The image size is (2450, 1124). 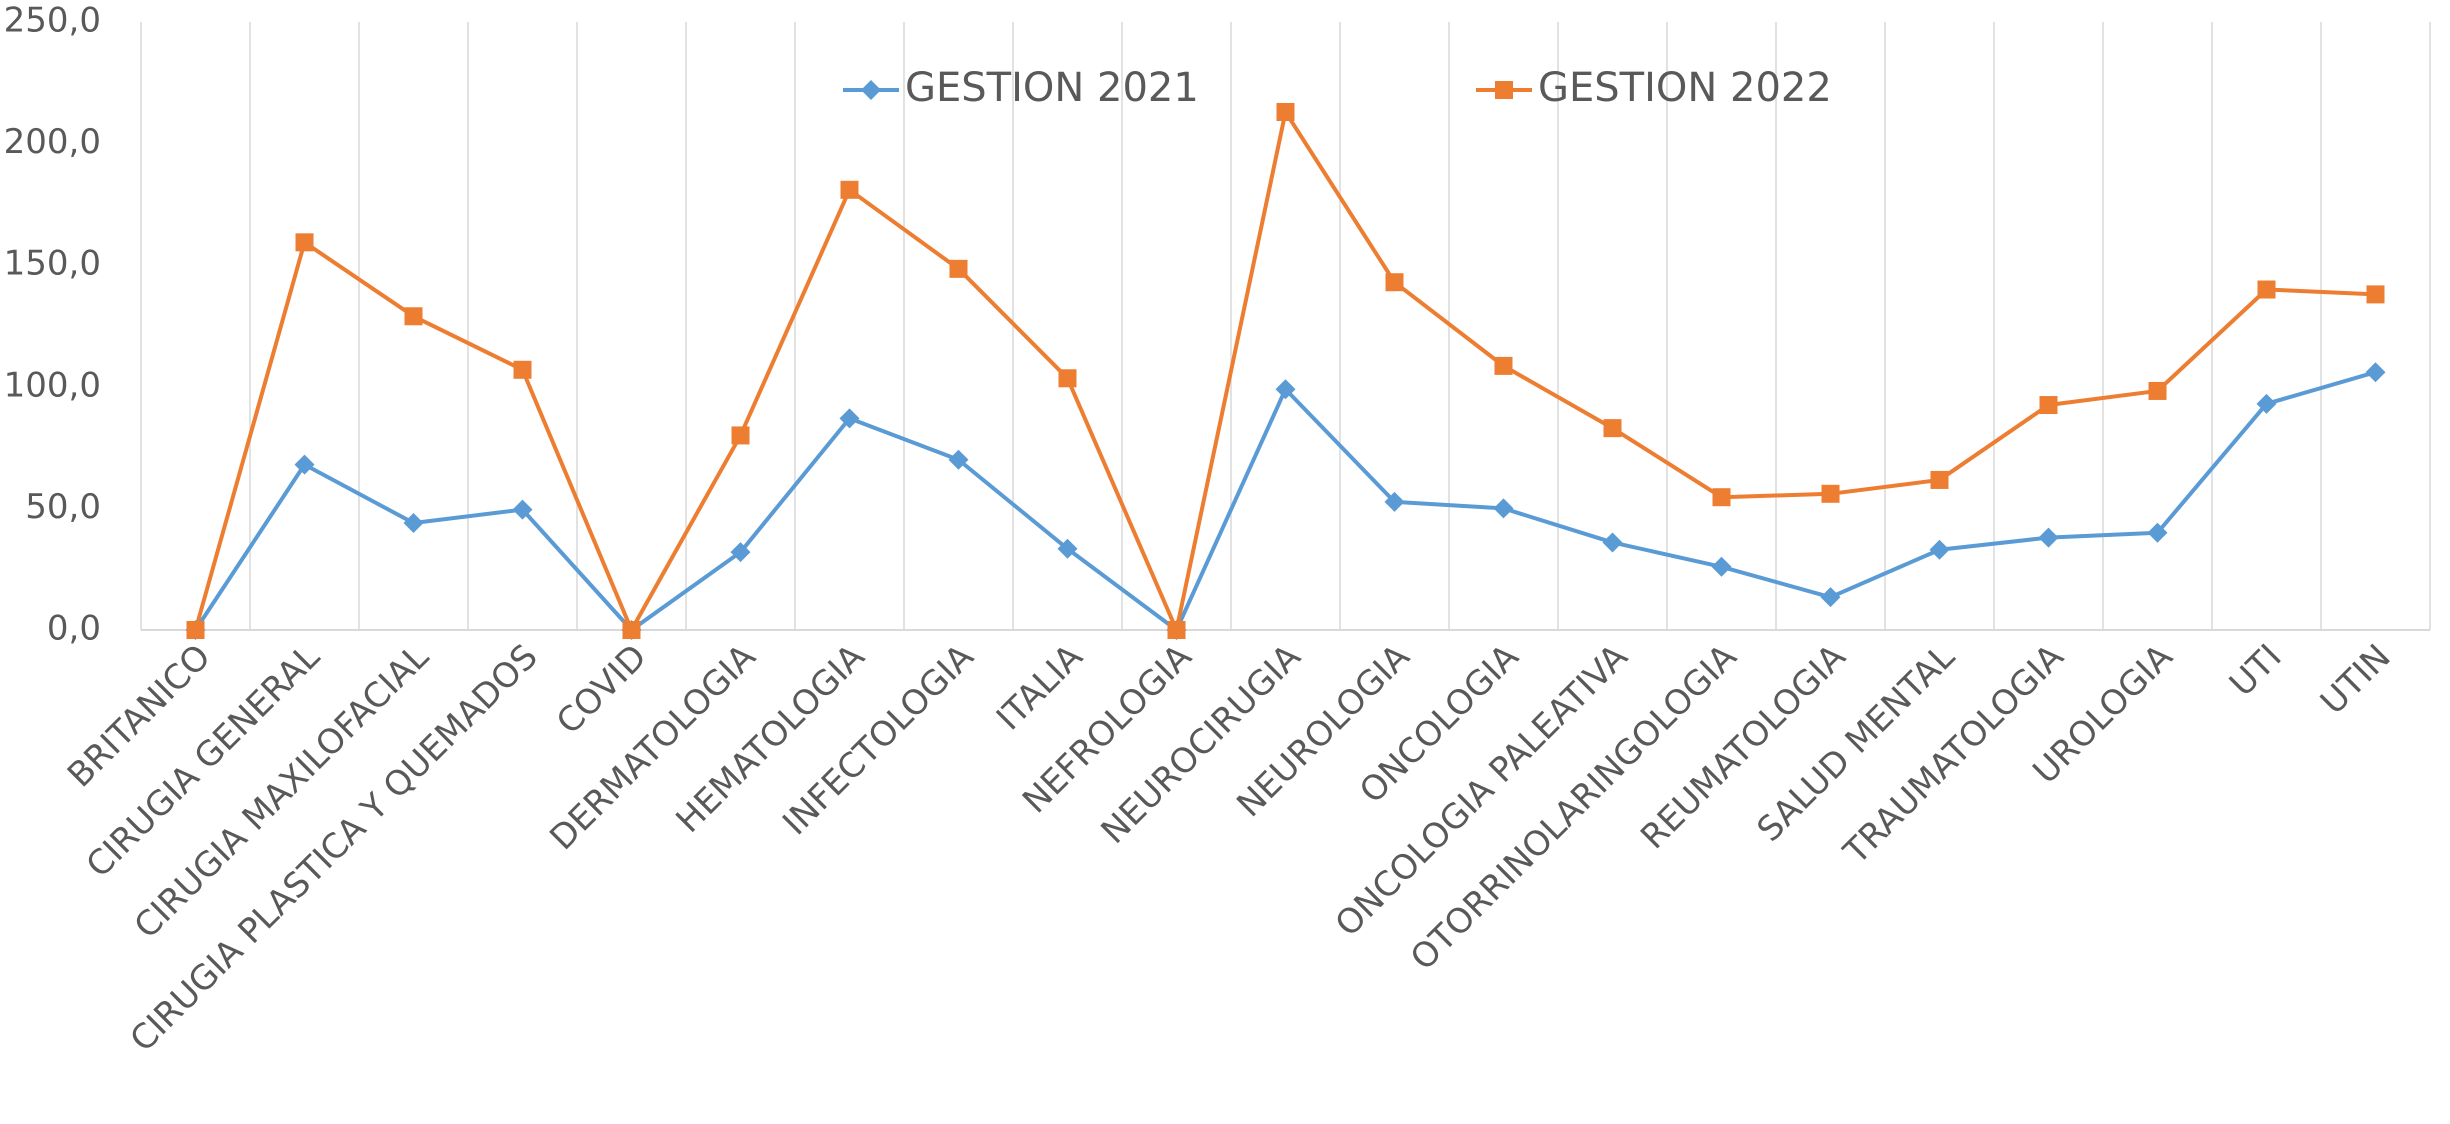 What do you see at coordinates (1201, 744) in the screenshot?
I see `x-tick-label: NEUROCIRUGIA` at bounding box center [1201, 744].